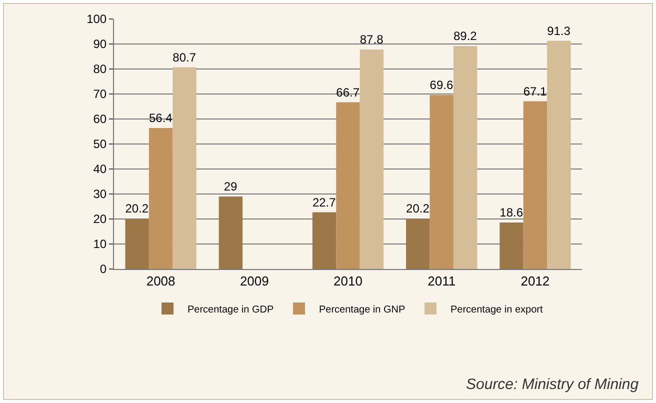 Image resolution: width=656 pixels, height=403 pixels. I want to click on x-tick-label: 2011, so click(442, 281).